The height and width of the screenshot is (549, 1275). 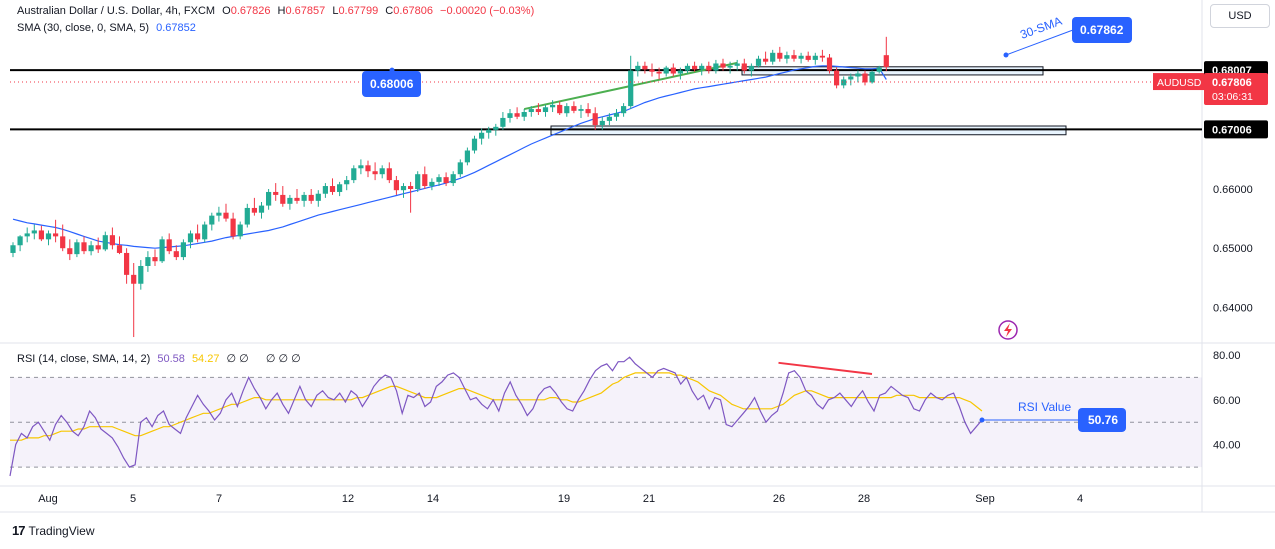 I want to click on rsi-callout-bg, so click(x=1102, y=419).